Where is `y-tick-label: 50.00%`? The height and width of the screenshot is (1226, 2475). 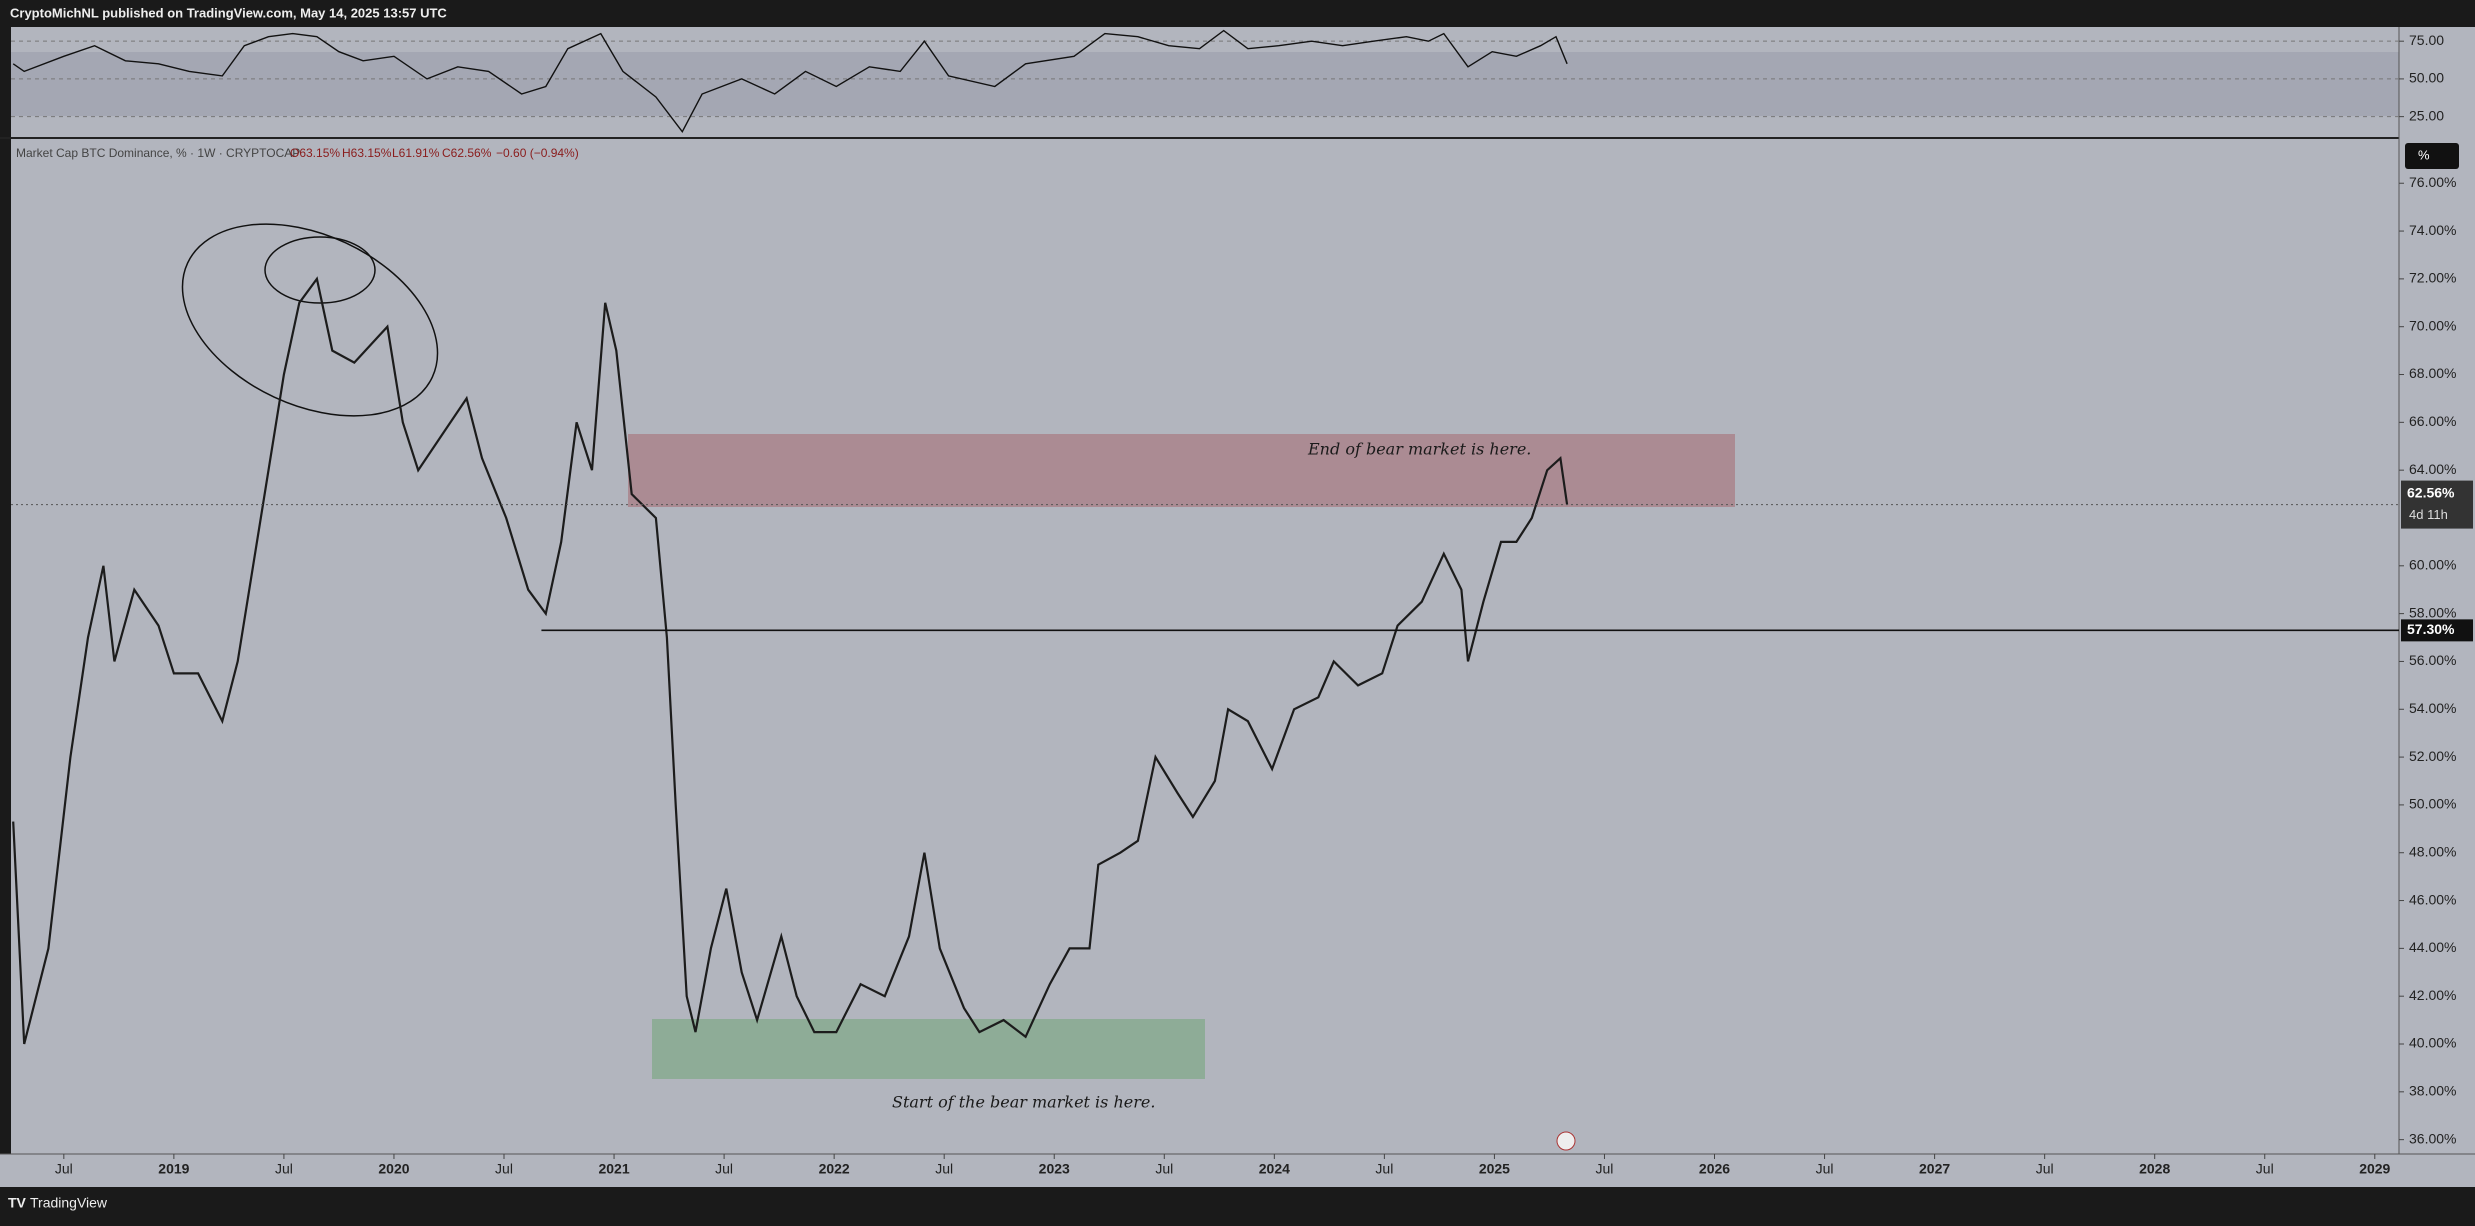
y-tick-label: 50.00% is located at coordinates (2432, 804).